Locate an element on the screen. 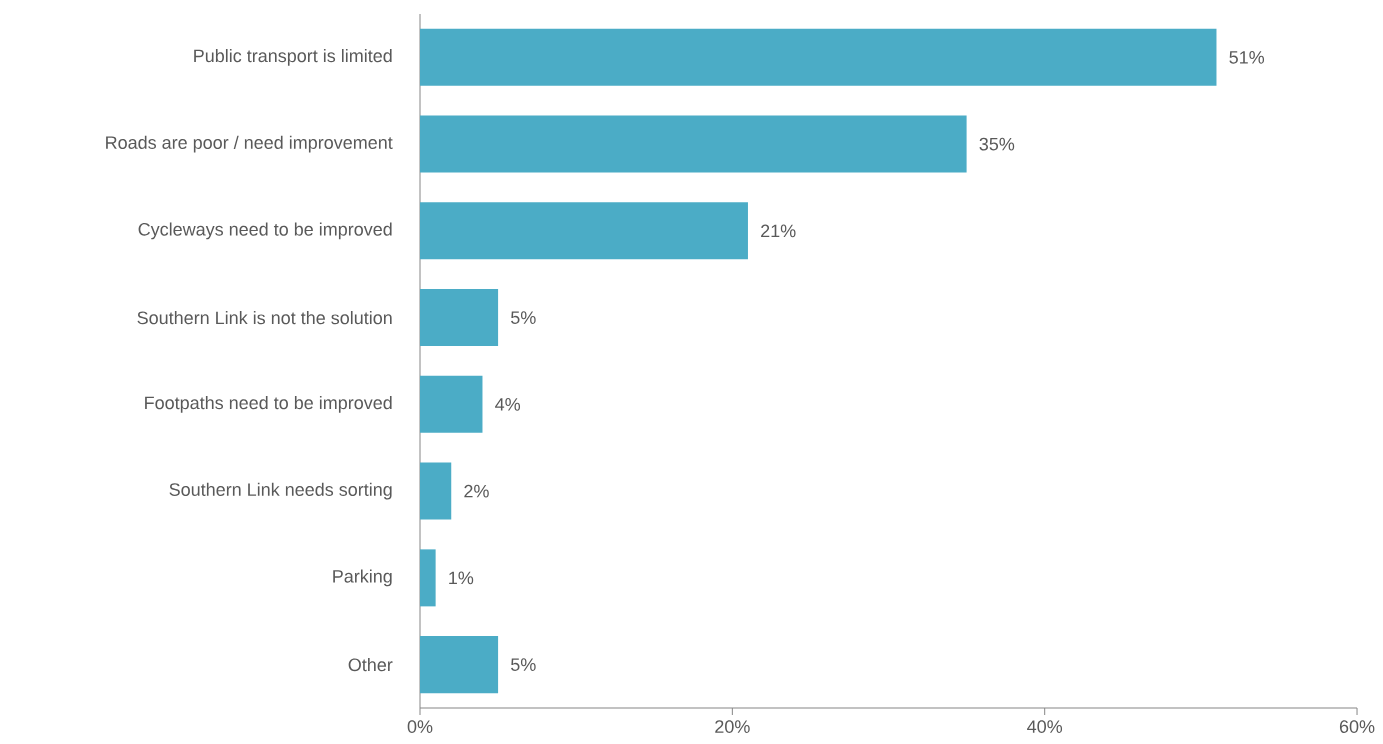 This screenshot has height=744, width=1383. data-label: 21% is located at coordinates (778, 231).